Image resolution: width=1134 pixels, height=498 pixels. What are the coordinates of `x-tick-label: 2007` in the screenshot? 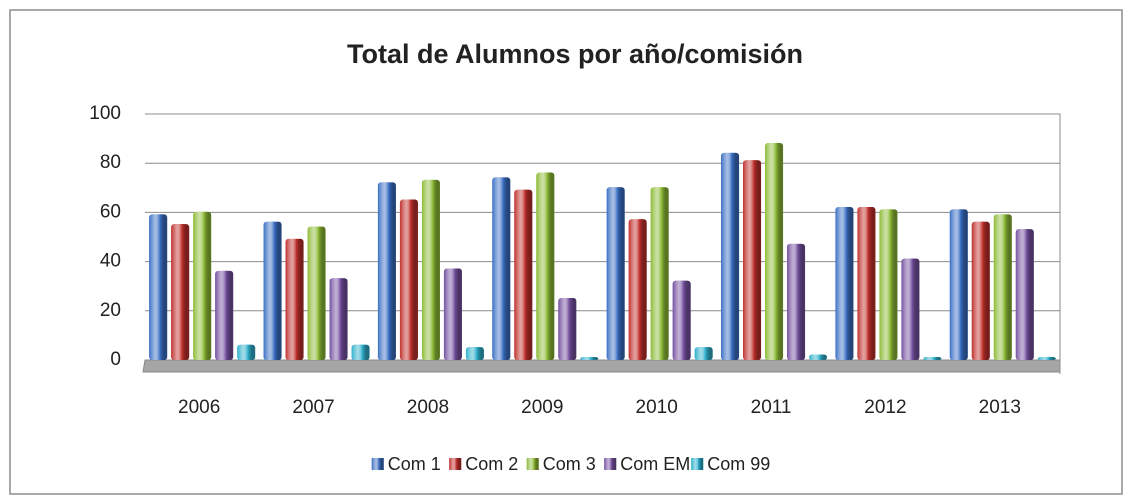 It's located at (313, 407).